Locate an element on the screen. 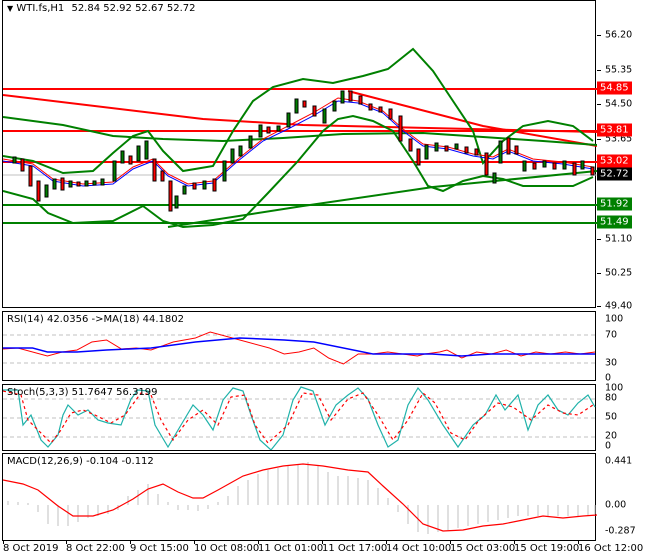 Image resolution: width=660 pixels, height=560 pixels. level-tag-51-92: 51.92 is located at coordinates (614, 204).